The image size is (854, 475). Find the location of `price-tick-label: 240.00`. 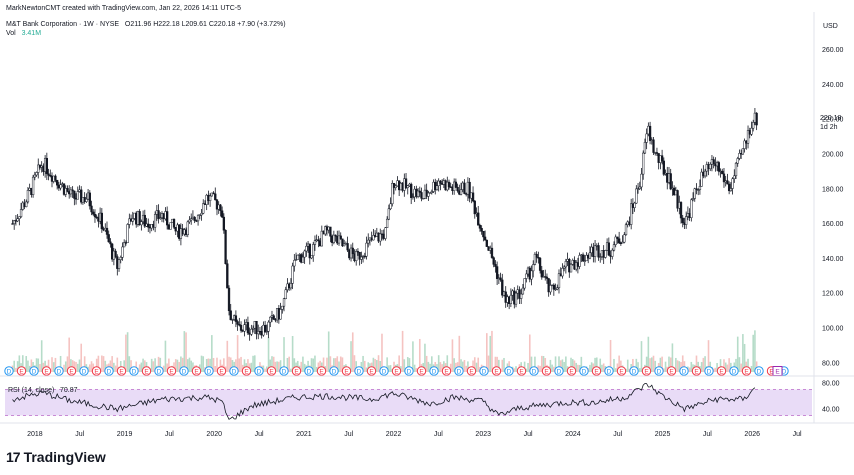

price-tick-label: 240.00 is located at coordinates (833, 85).